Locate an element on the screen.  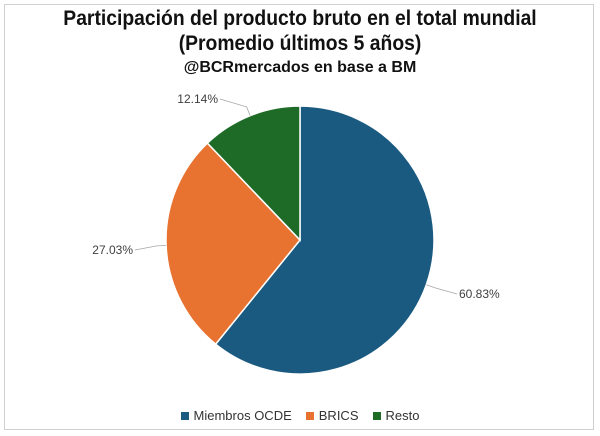
chart-subtitle: (Promedio últimos 5 años) is located at coordinates (300, 43).